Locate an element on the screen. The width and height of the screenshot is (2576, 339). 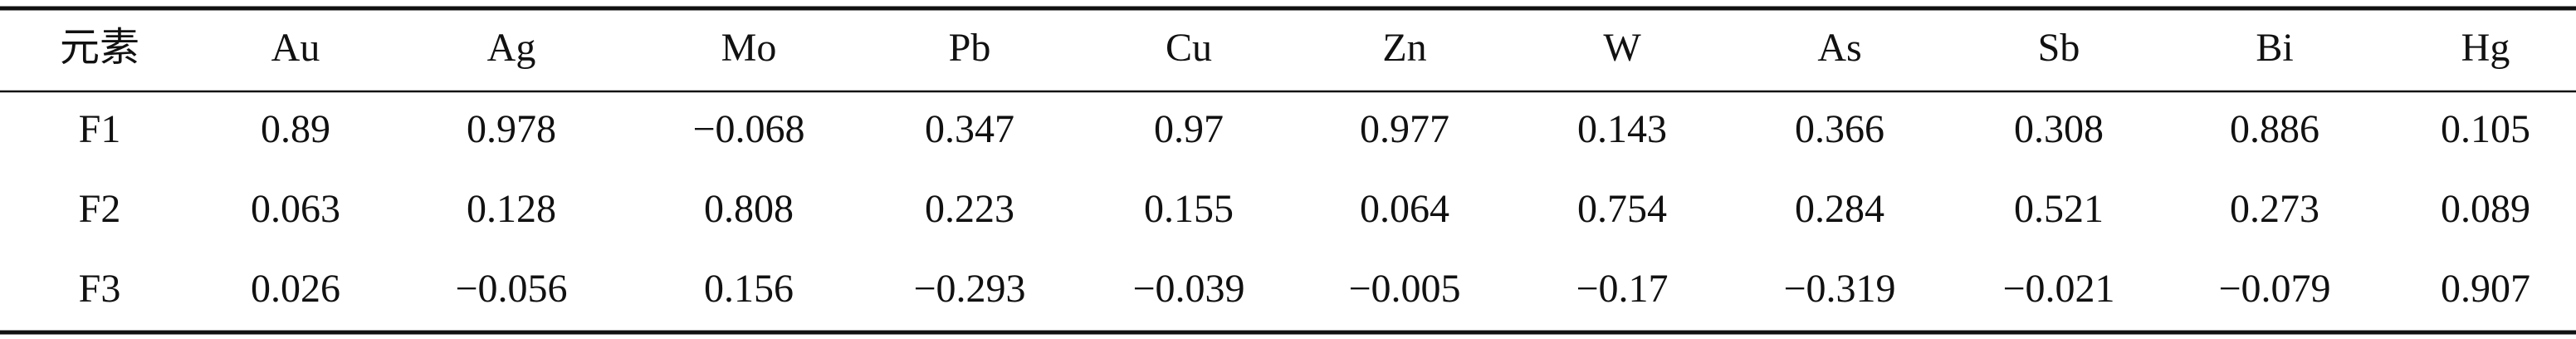
header-cell: Au is located at coordinates (295, 48).